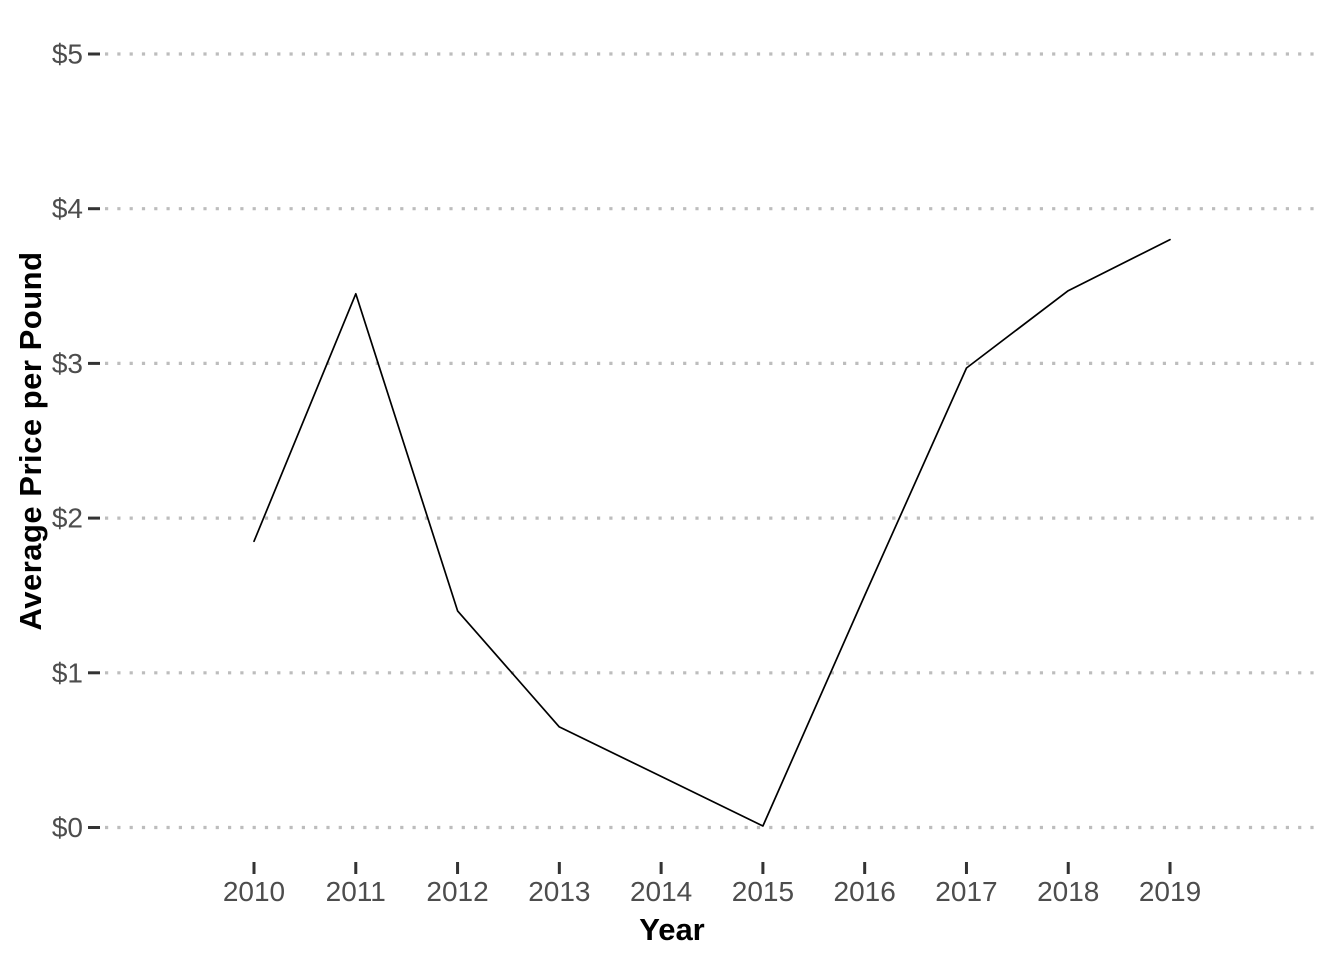  I want to click on x-tick-label: 2011, so click(356, 891).